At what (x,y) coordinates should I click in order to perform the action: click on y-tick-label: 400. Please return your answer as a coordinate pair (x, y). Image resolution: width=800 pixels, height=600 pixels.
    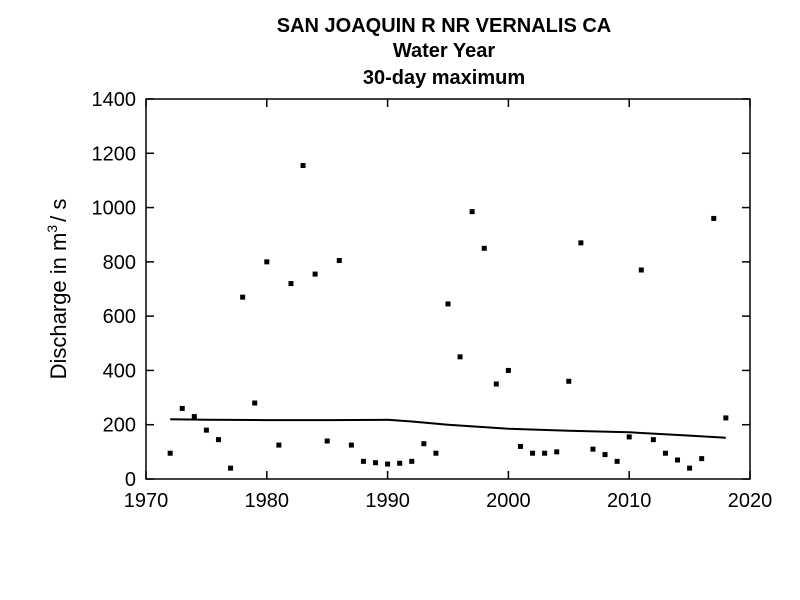
    Looking at the image, I should click on (119, 371).